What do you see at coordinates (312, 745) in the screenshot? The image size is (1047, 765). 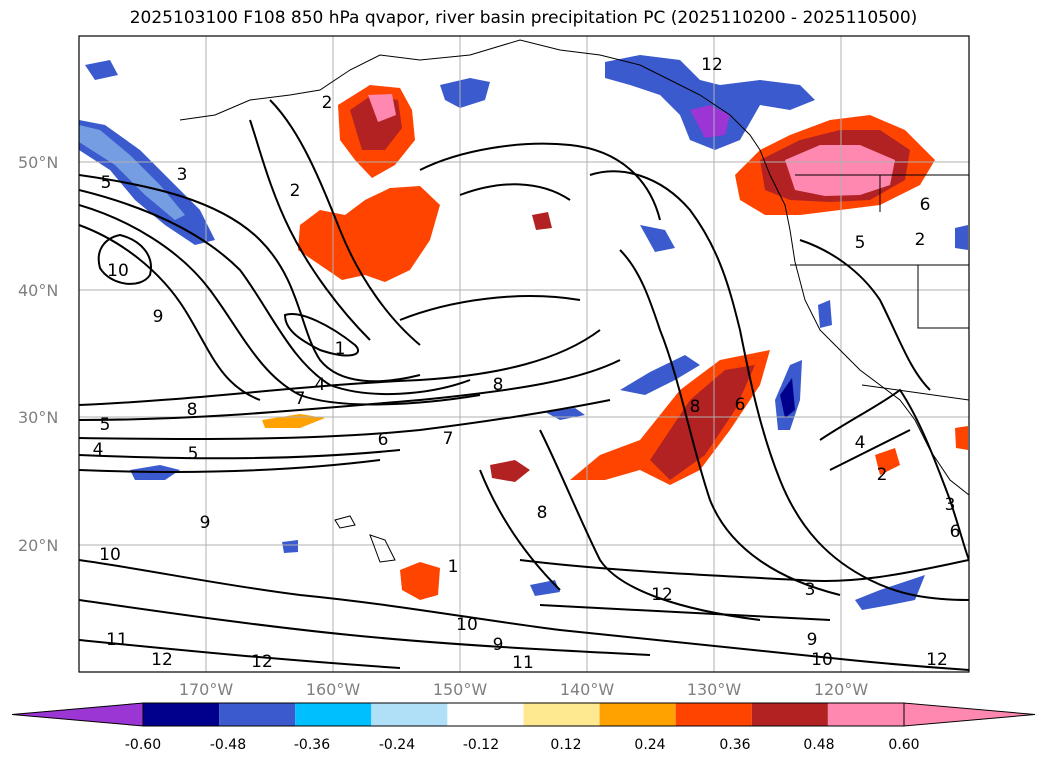 I see `colorbar-tick-label: -0.36` at bounding box center [312, 745].